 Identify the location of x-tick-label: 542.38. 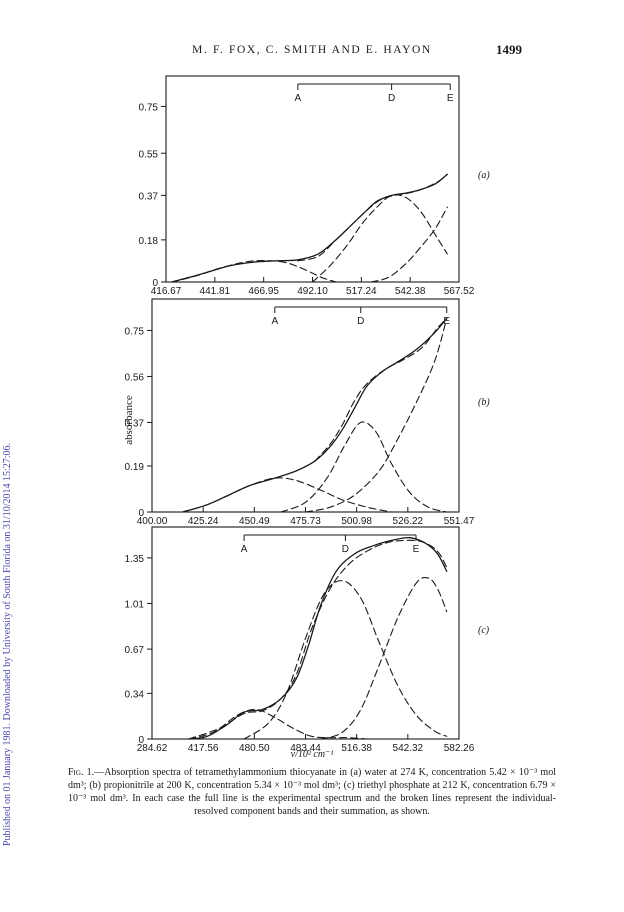
(410, 291).